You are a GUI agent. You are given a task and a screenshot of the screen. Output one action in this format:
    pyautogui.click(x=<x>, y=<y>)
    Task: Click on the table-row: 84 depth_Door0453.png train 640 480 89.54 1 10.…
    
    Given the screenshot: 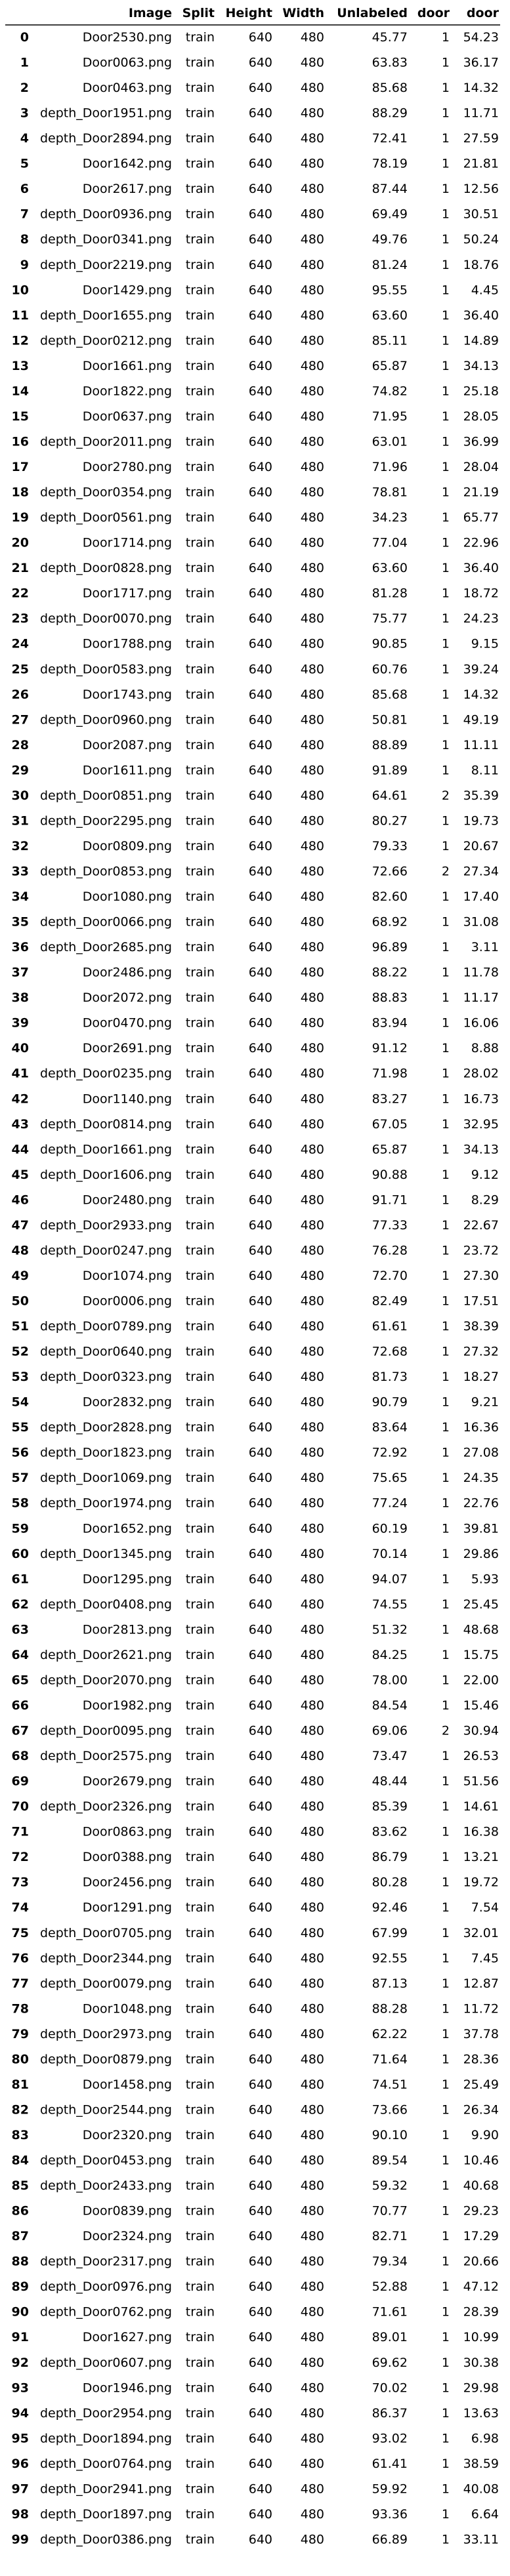 What is the action you would take?
    pyautogui.click(x=255, y=2161)
    